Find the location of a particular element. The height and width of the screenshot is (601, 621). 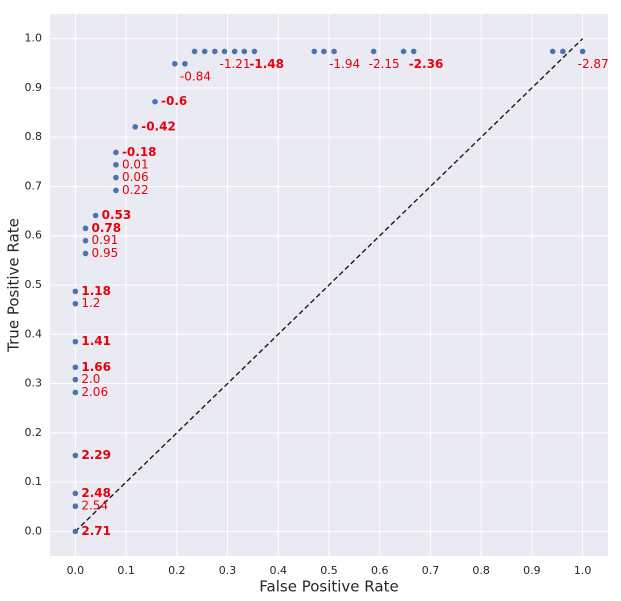

x-tick-label: 0.8 is located at coordinates (481, 570).